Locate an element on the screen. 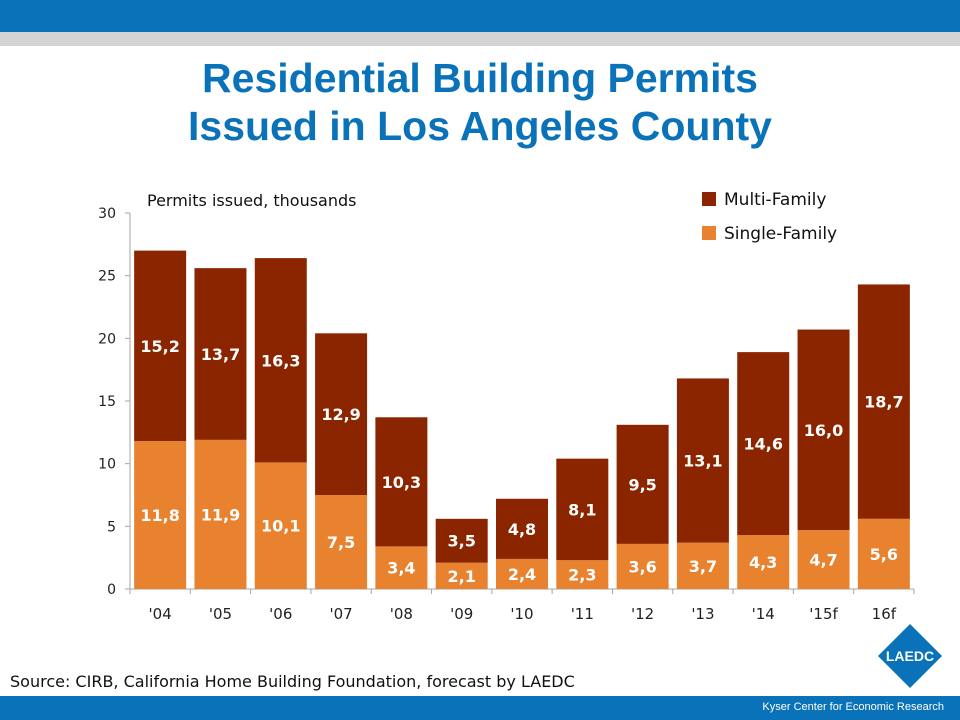 The width and height of the screenshot is (960, 720). legend-label: Single-Family is located at coordinates (780, 234).